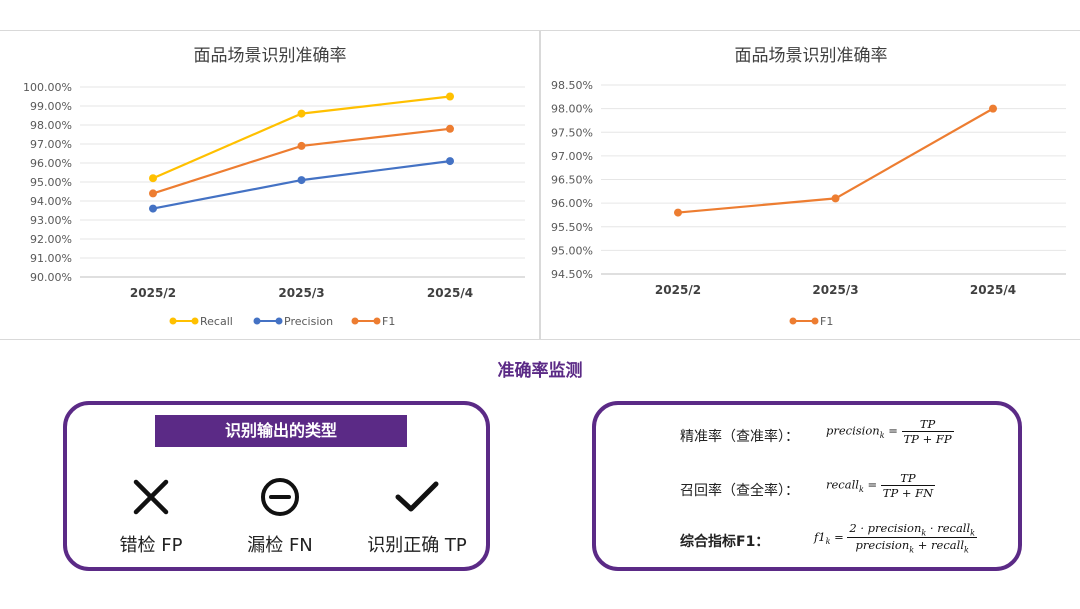  What do you see at coordinates (540, 371) in the screenshot?
I see `section-title: 准确率监测` at bounding box center [540, 371].